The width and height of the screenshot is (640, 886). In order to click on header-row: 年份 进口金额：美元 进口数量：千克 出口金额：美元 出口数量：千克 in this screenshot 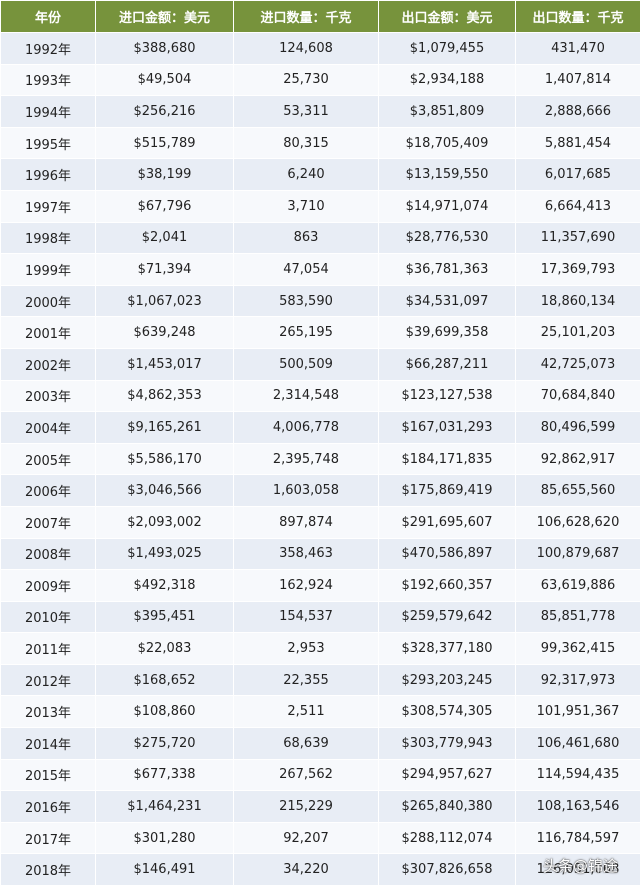, I will do `click(320, 16)`.